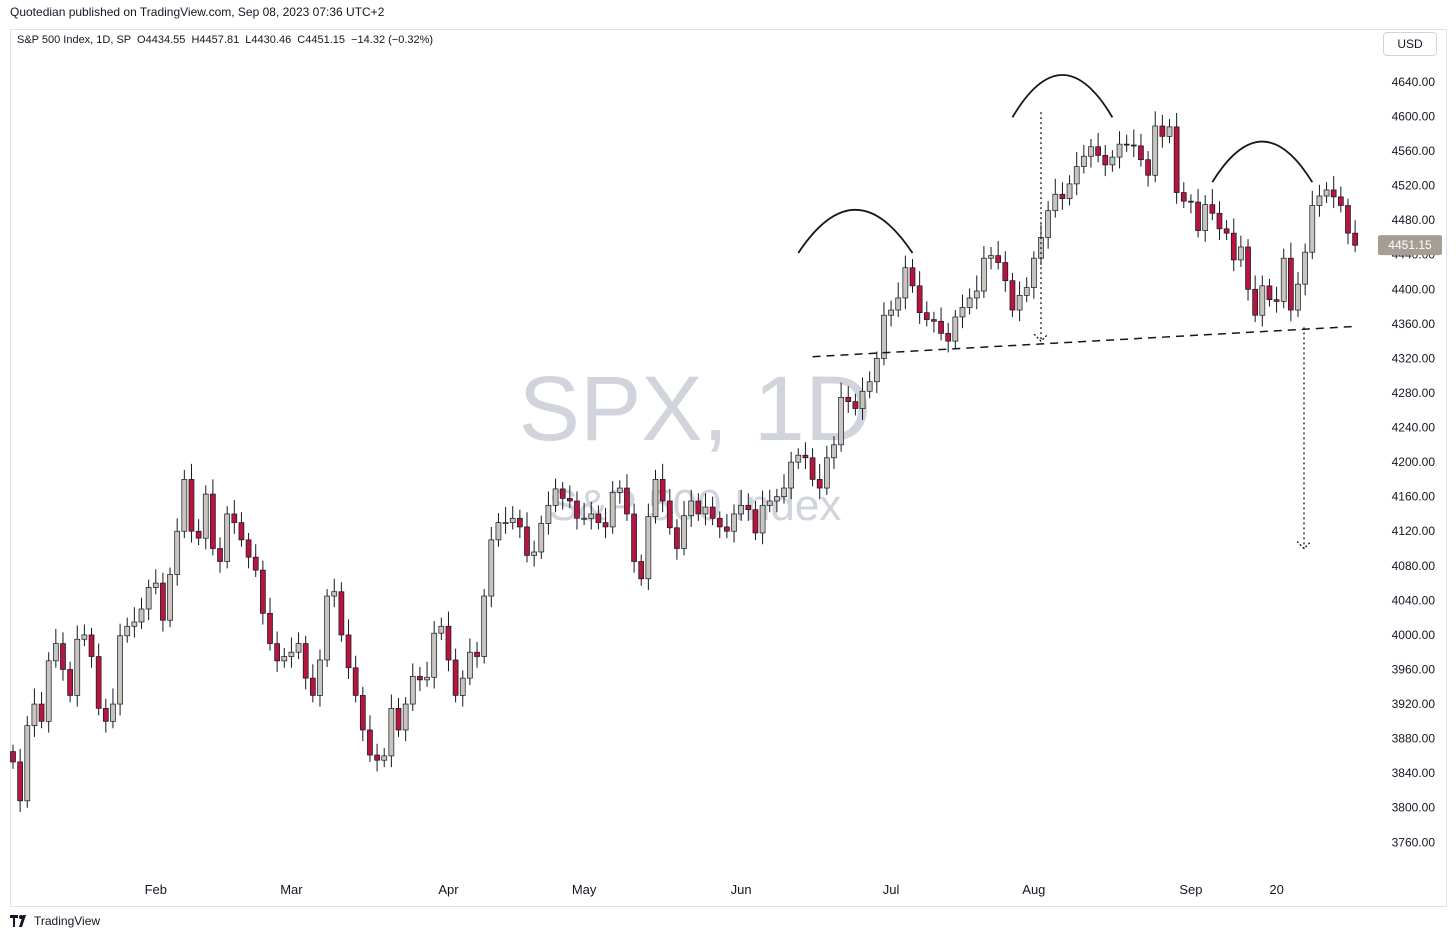 This screenshot has height=940, width=1456. What do you see at coordinates (18, 921) in the screenshot?
I see `tradingview-logo-icon` at bounding box center [18, 921].